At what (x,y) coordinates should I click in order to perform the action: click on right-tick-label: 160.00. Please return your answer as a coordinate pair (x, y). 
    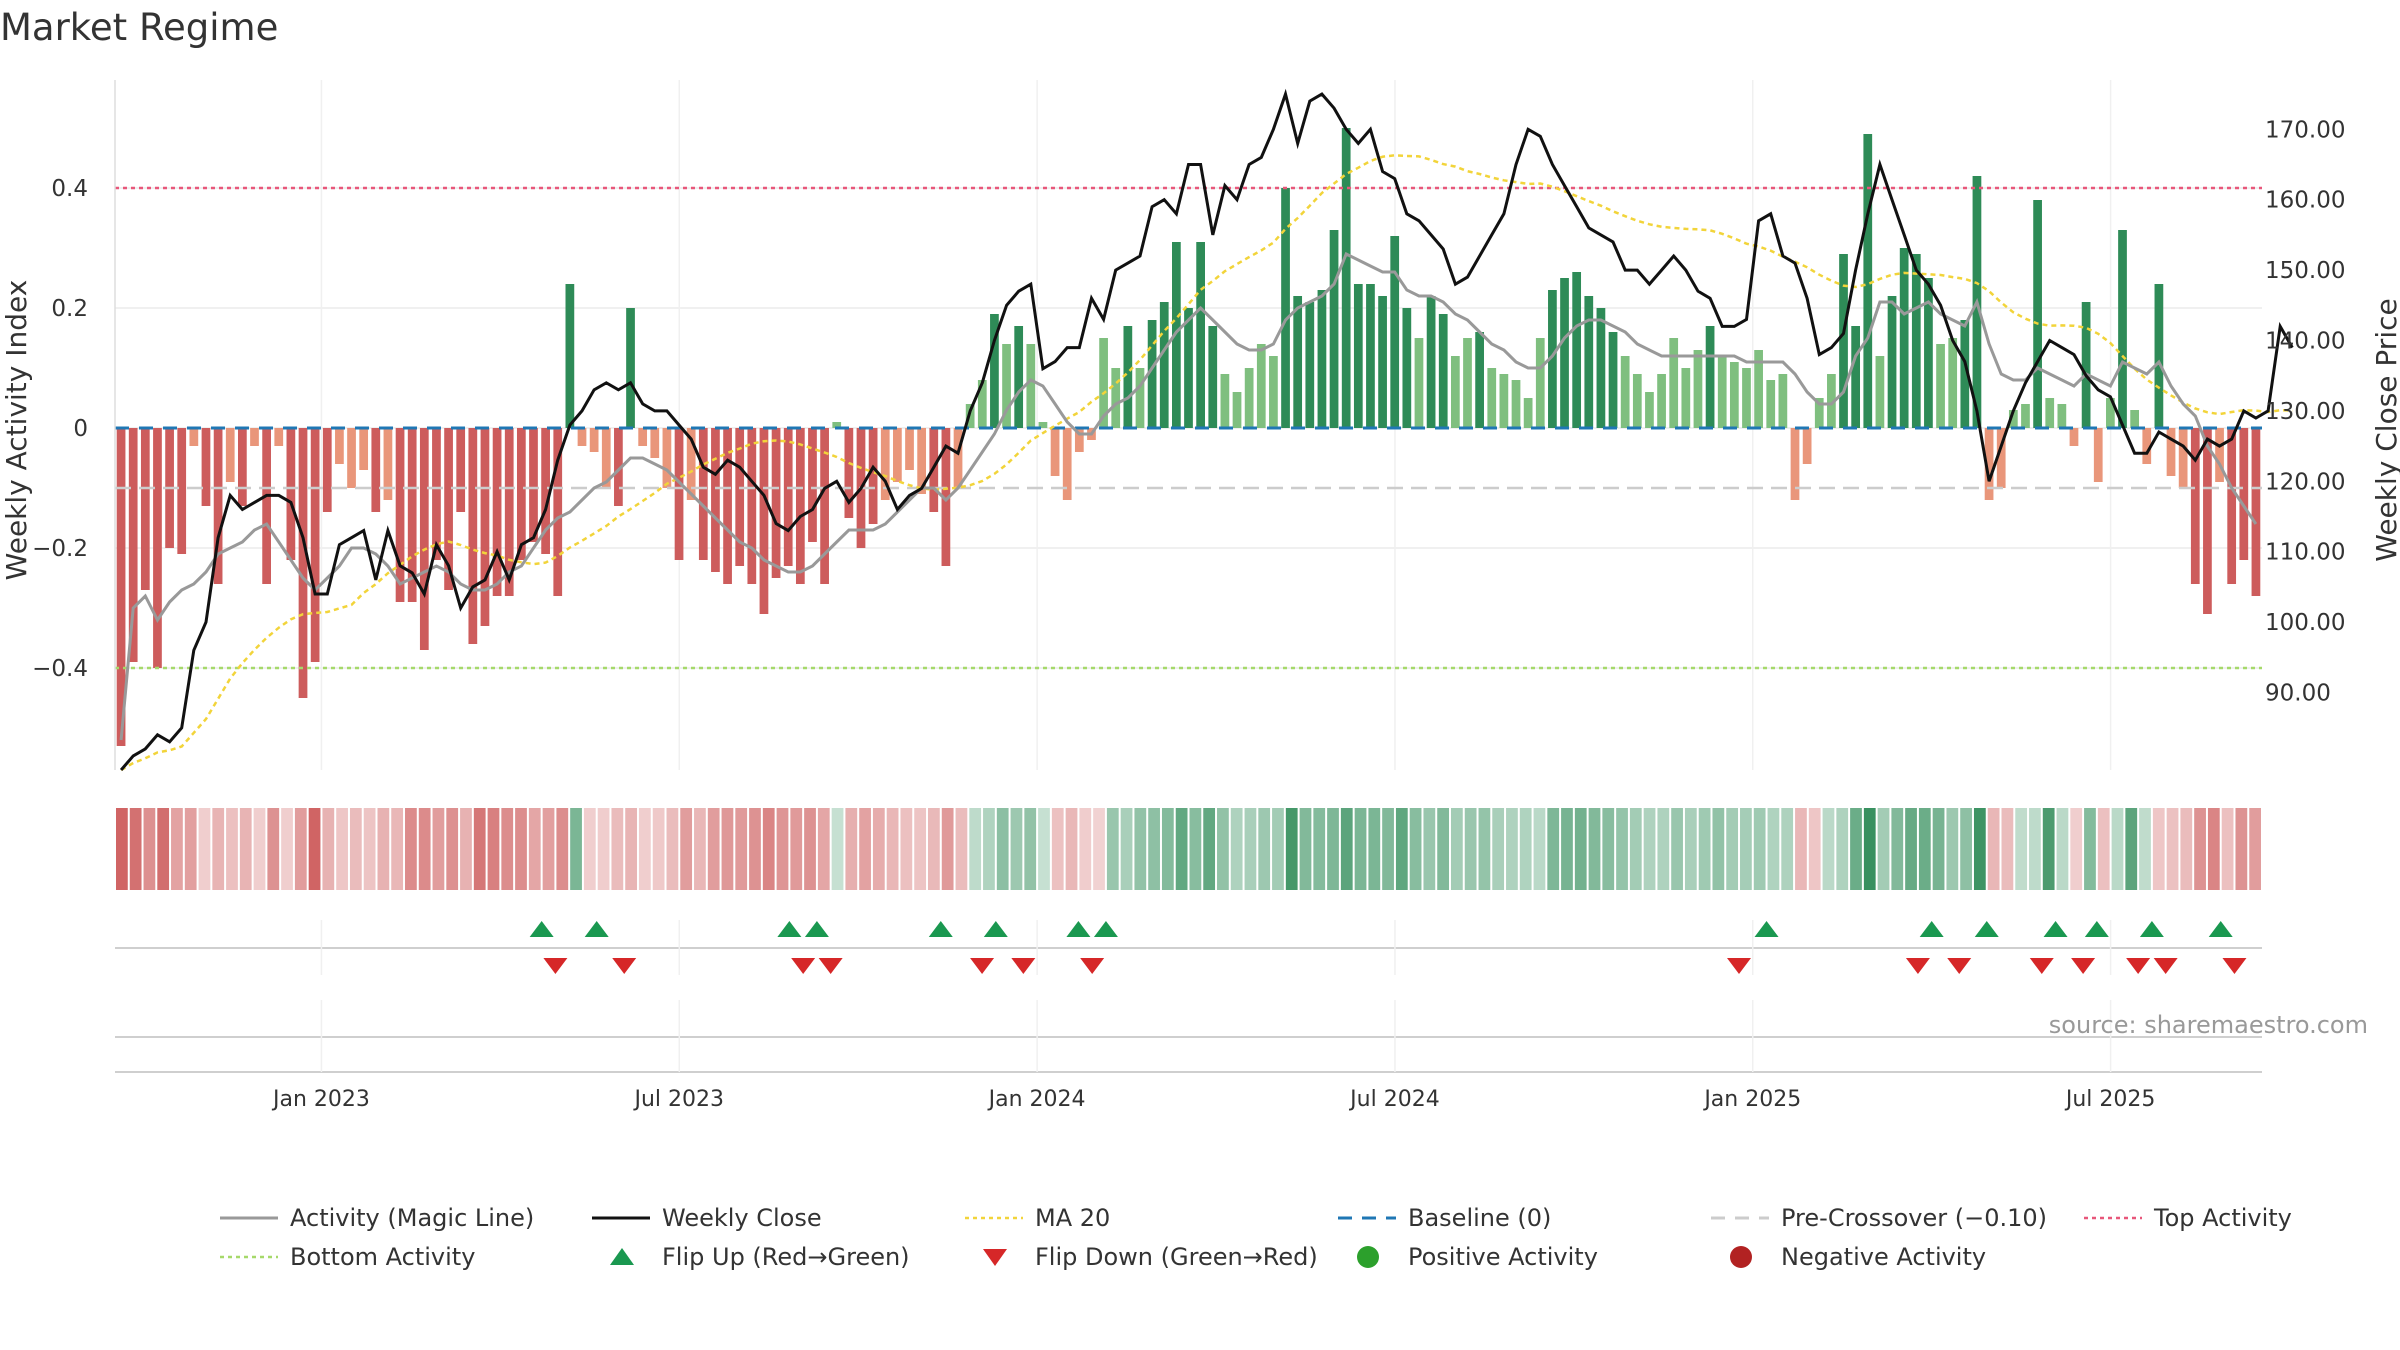
    Looking at the image, I should click on (2305, 201).